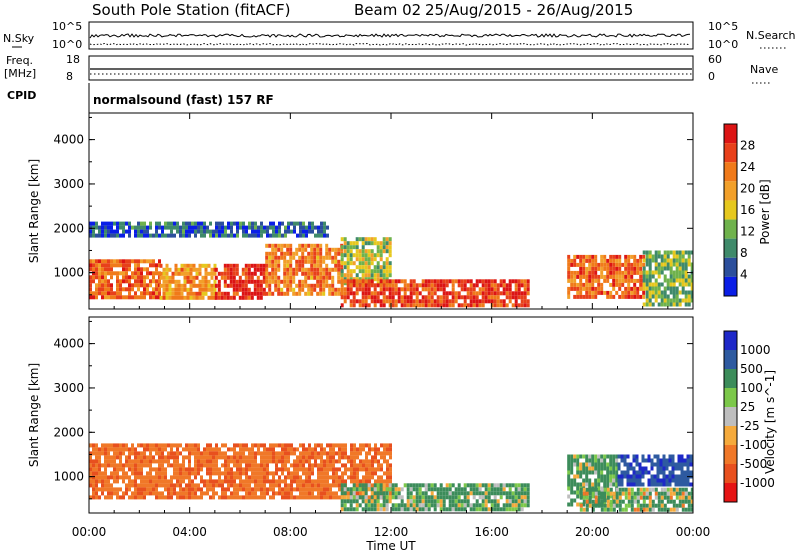  I want to click on power-colorbar-label: Power [dB], so click(765, 211).